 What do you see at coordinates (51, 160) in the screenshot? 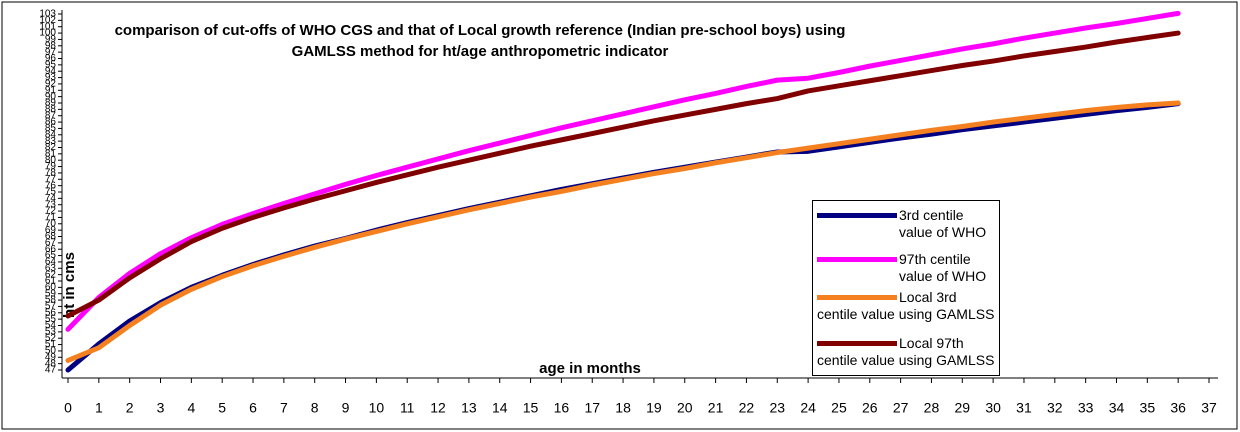
I see `y-tick-label: 80` at bounding box center [51, 160].